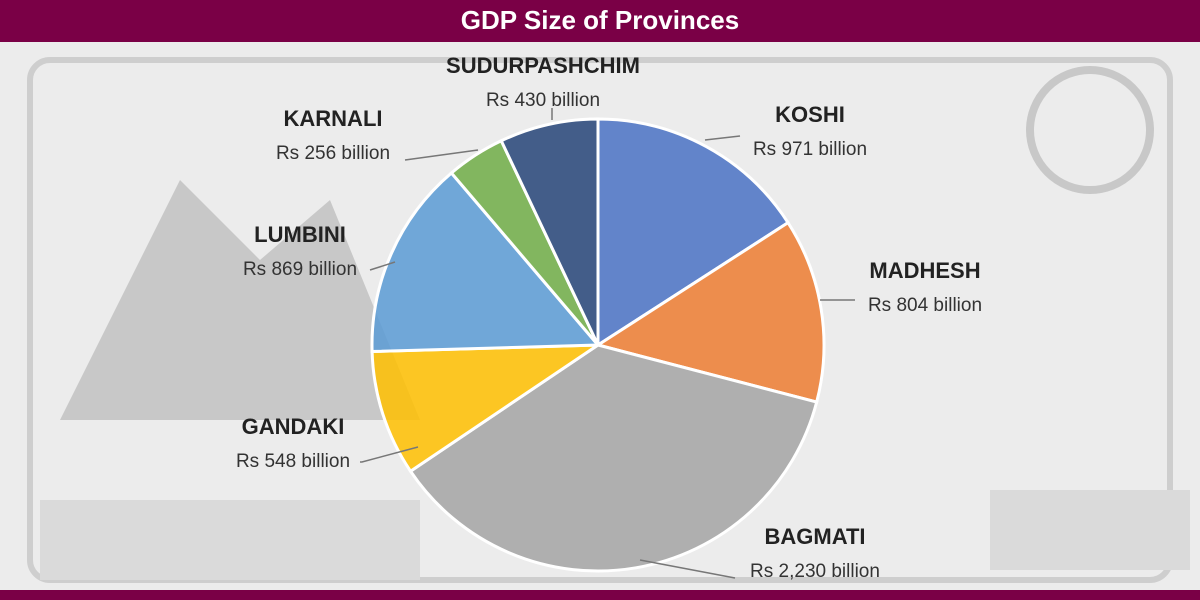 Image resolution: width=1200 pixels, height=600 pixels. What do you see at coordinates (300, 234) in the screenshot?
I see `slice-label: LUMBINI` at bounding box center [300, 234].